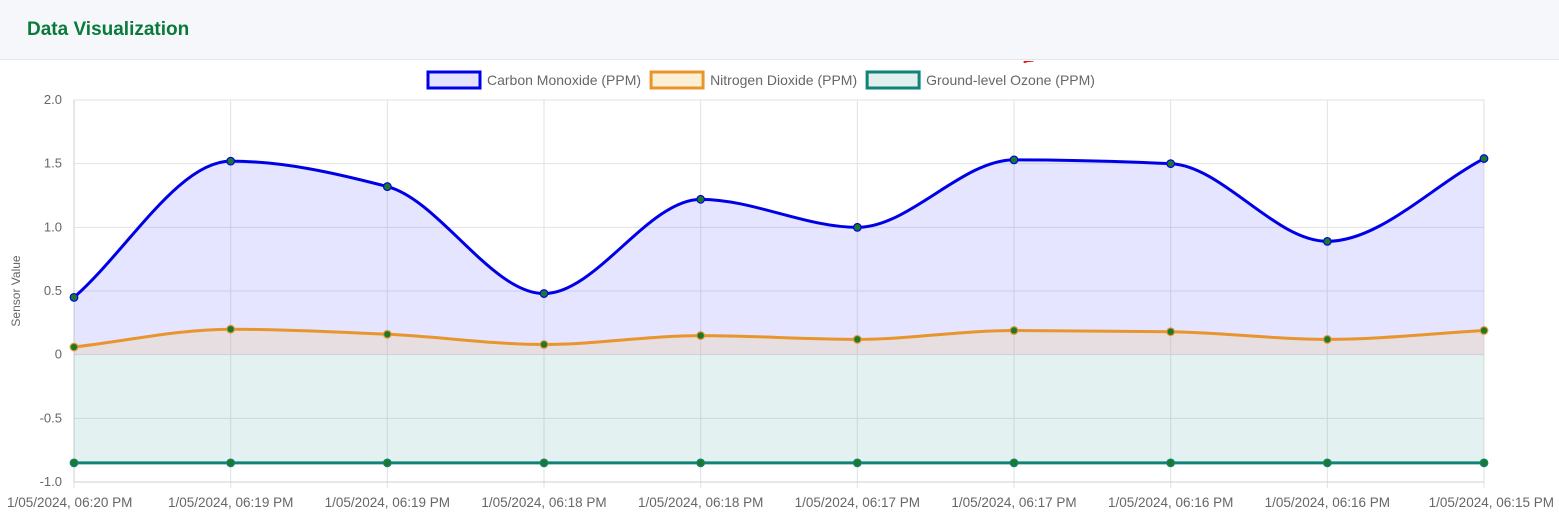  Describe the element at coordinates (51, 417) in the screenshot. I see `y-tick-label: -0.5` at that location.